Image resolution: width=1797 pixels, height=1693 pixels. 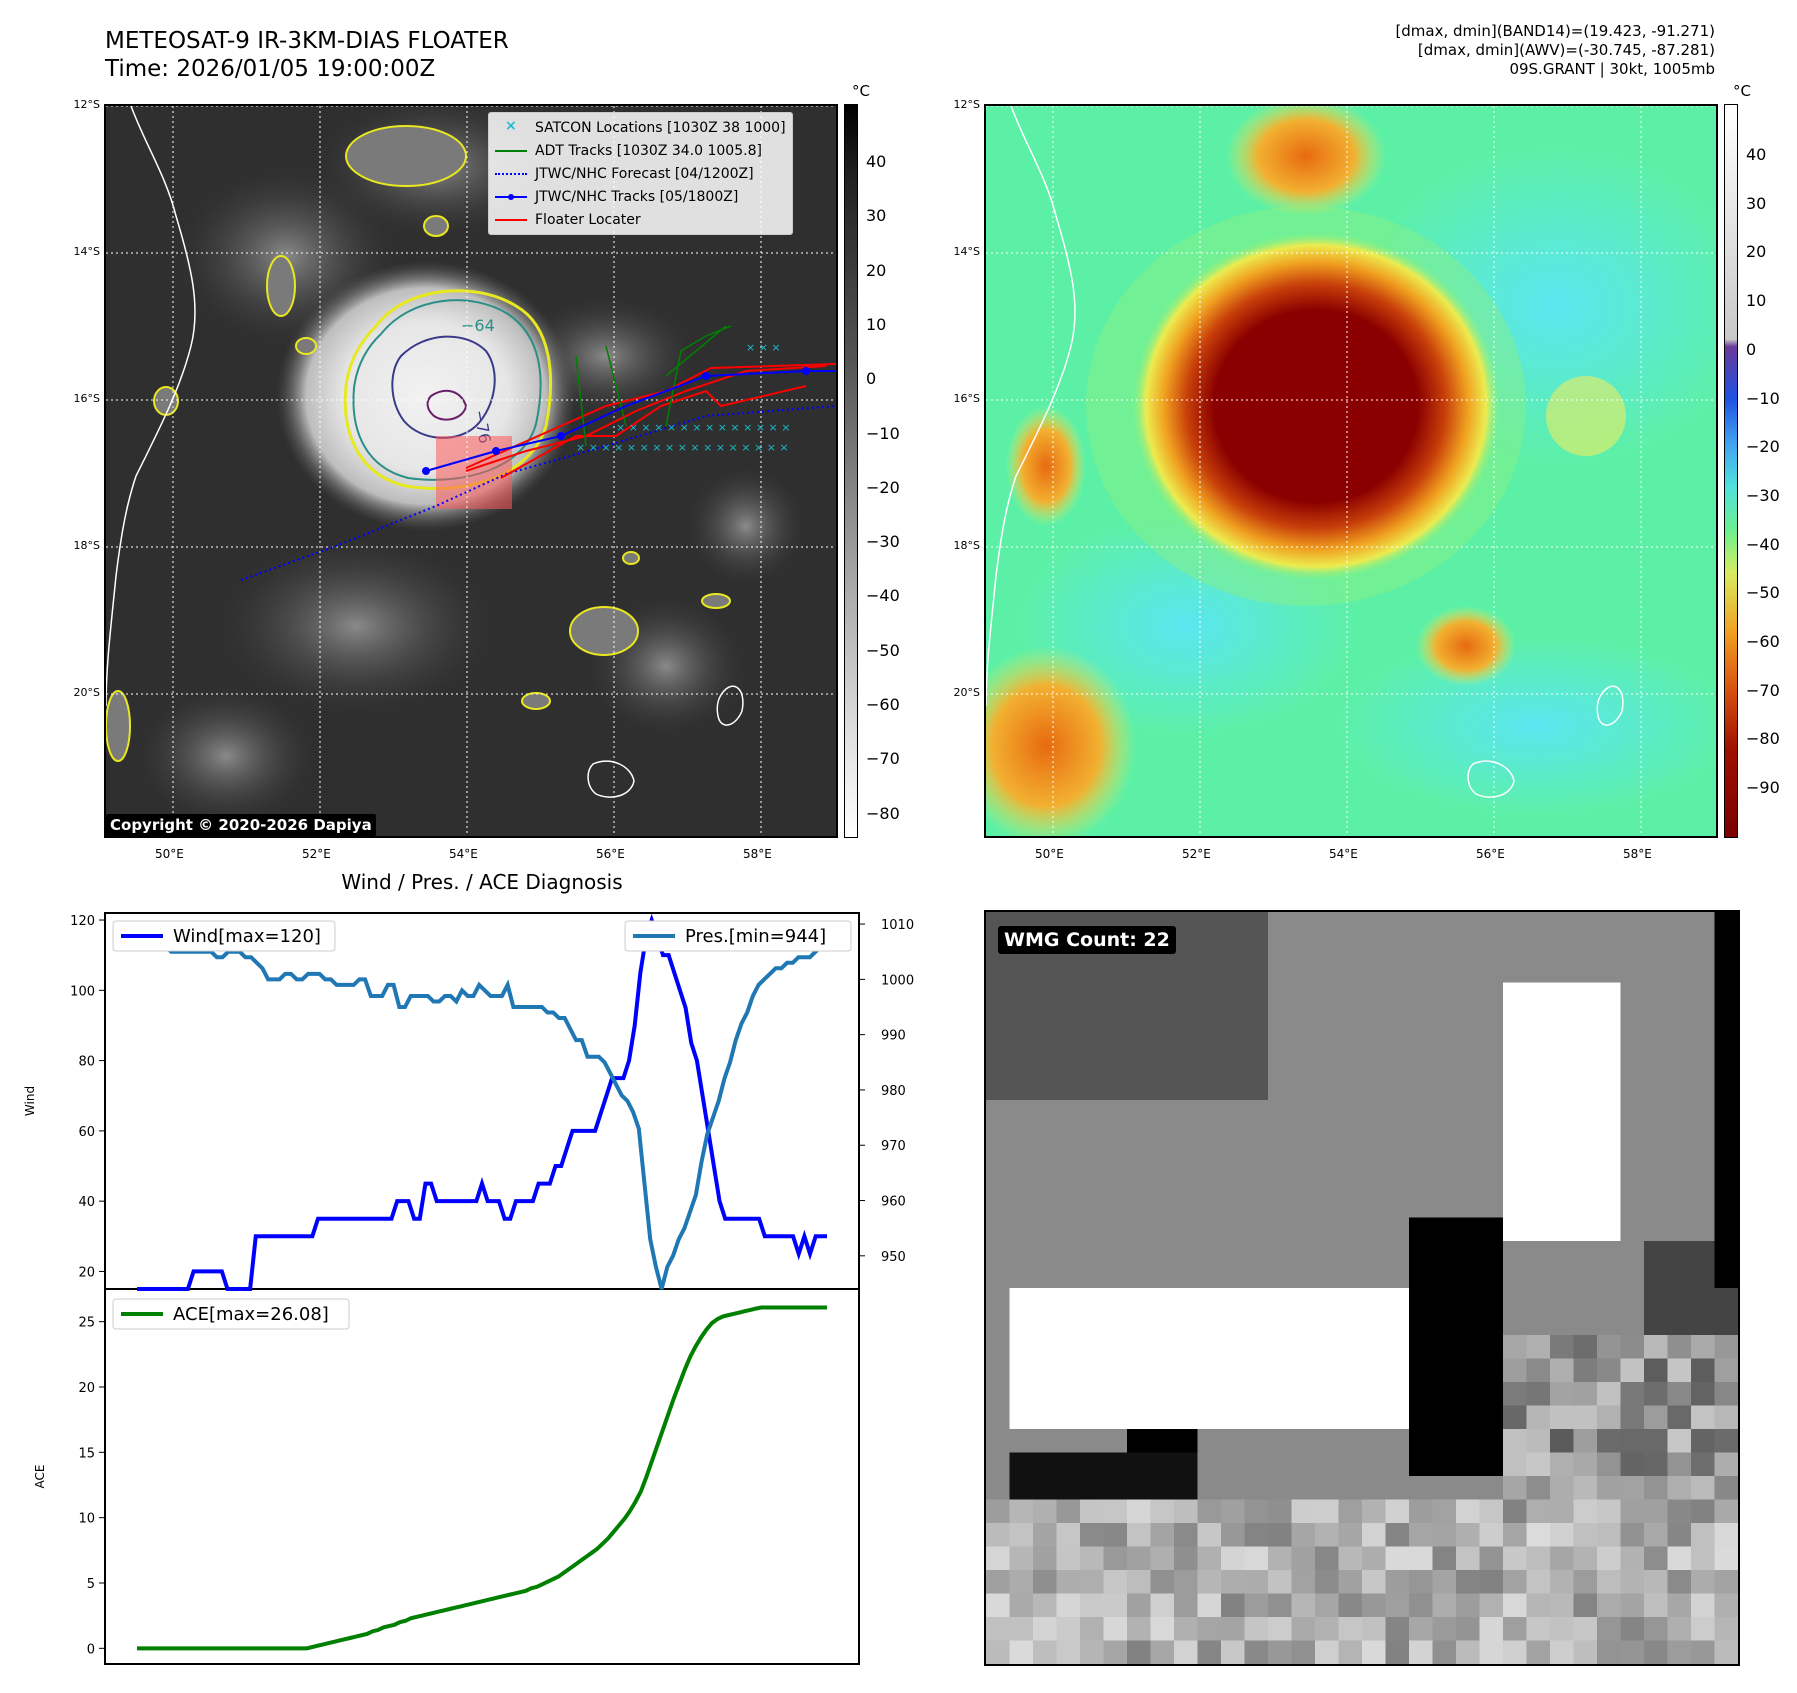 What do you see at coordinates (966, 692) in the screenshot?
I see `lat-tick-label: 20°S` at bounding box center [966, 692].